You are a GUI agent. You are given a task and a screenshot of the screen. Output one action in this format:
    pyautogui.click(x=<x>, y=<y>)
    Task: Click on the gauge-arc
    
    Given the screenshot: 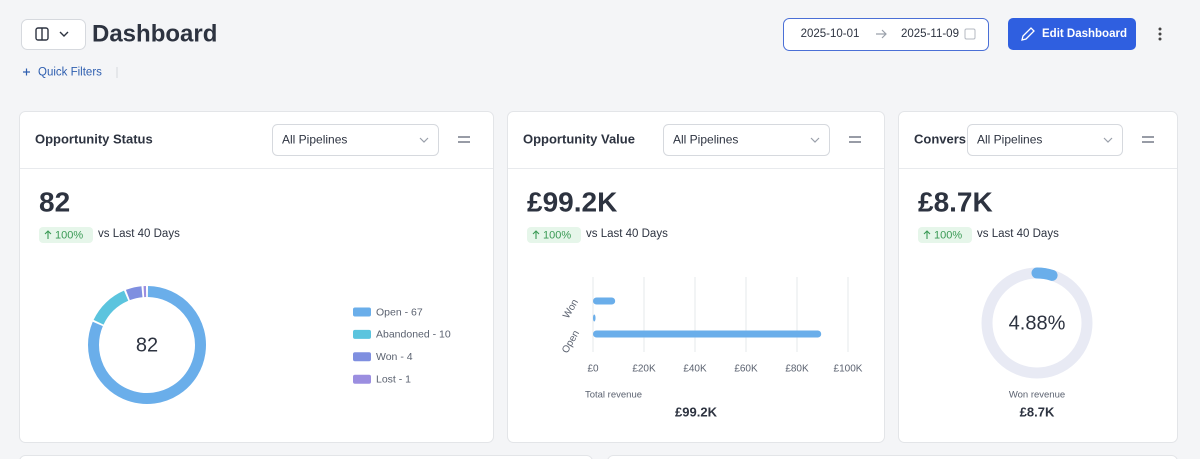 What is the action you would take?
    pyautogui.click(x=1044, y=274)
    